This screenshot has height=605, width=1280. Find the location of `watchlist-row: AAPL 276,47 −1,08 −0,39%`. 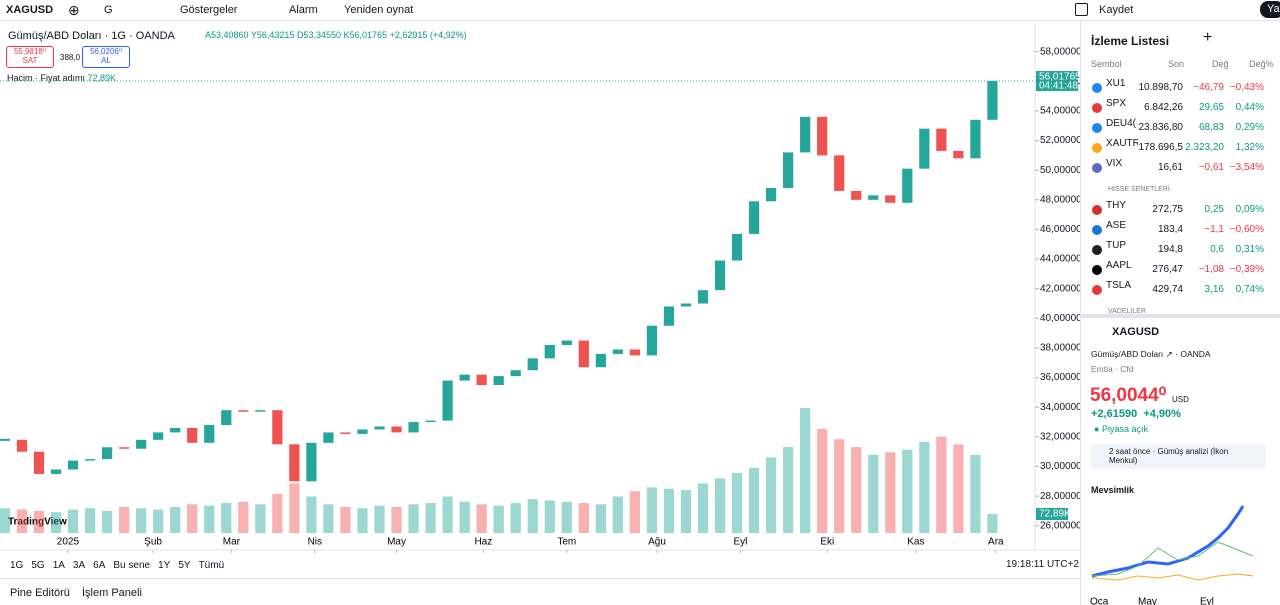

watchlist-row: AAPL 276,47 −1,08 −0,39% is located at coordinates (1180, 270).